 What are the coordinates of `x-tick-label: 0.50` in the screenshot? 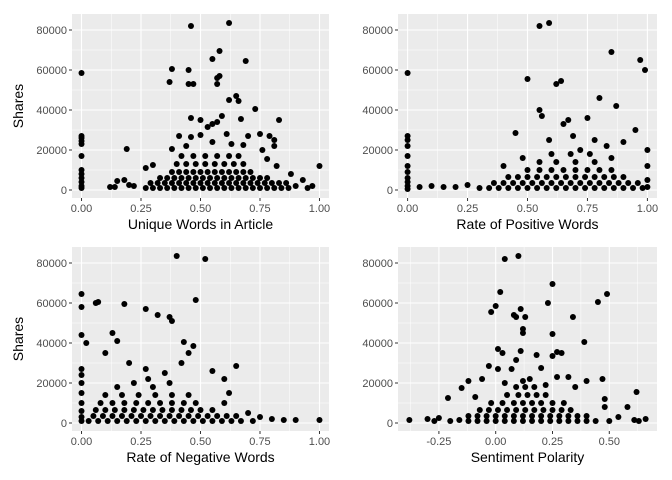 It's located at (200, 209).